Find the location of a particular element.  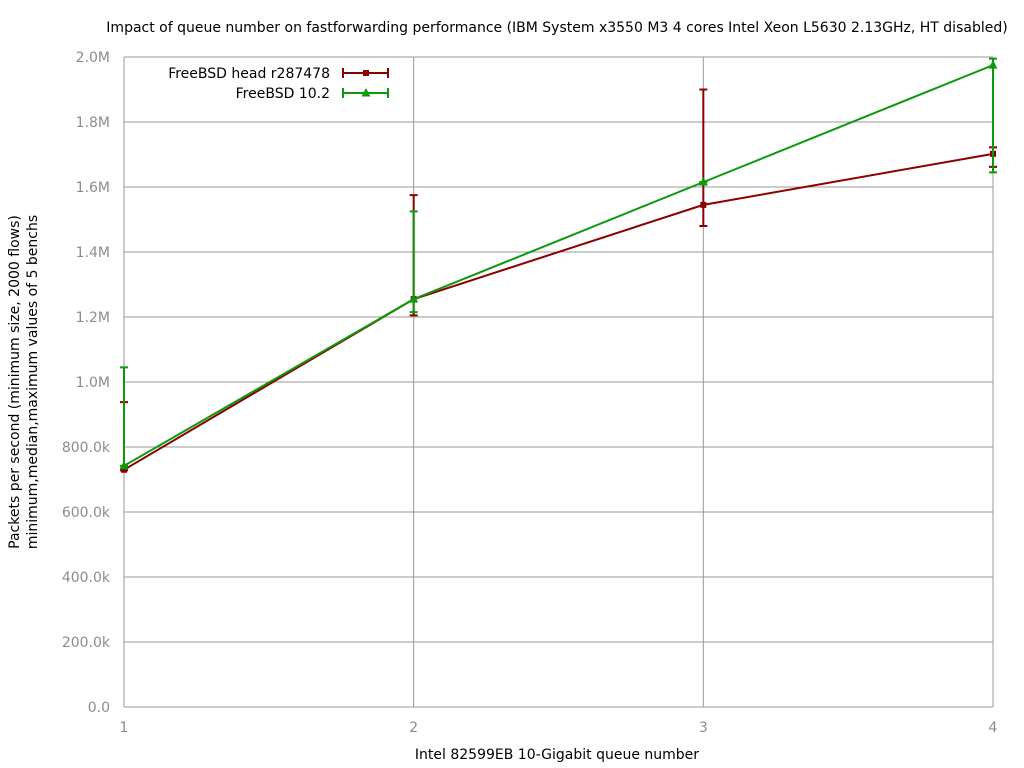

y-tick-label: 600.0k is located at coordinates (86, 513).